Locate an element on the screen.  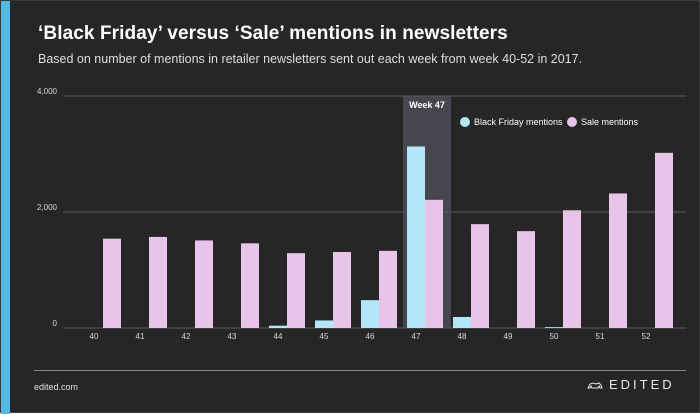
x-tick-label: 42 is located at coordinates (186, 336).